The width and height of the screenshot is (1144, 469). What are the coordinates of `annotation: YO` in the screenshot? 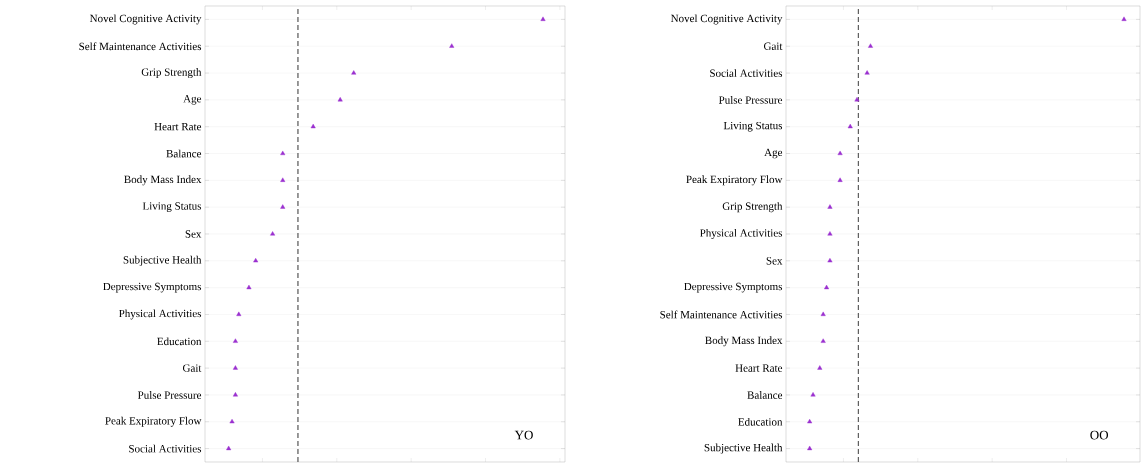 It's located at (523, 435).